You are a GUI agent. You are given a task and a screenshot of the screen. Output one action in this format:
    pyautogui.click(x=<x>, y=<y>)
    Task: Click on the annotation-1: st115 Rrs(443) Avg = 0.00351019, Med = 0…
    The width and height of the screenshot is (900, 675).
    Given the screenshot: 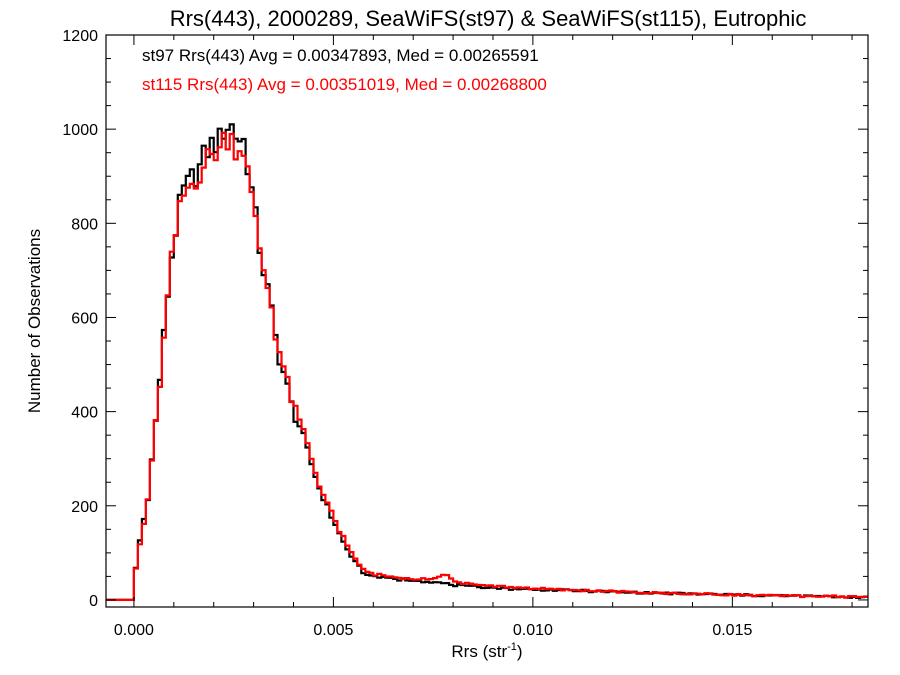 What is the action you would take?
    pyautogui.click(x=344, y=84)
    